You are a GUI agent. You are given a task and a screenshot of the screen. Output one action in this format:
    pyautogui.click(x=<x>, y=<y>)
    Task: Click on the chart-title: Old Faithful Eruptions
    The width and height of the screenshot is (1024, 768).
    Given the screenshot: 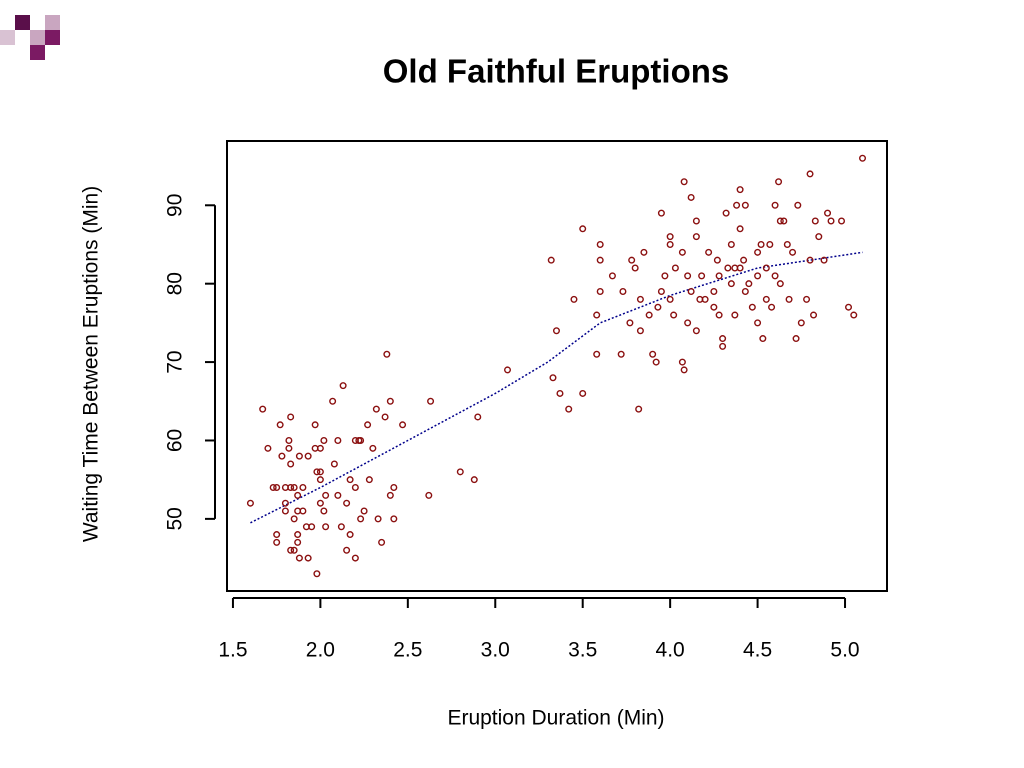 What is the action you would take?
    pyautogui.click(x=556, y=71)
    